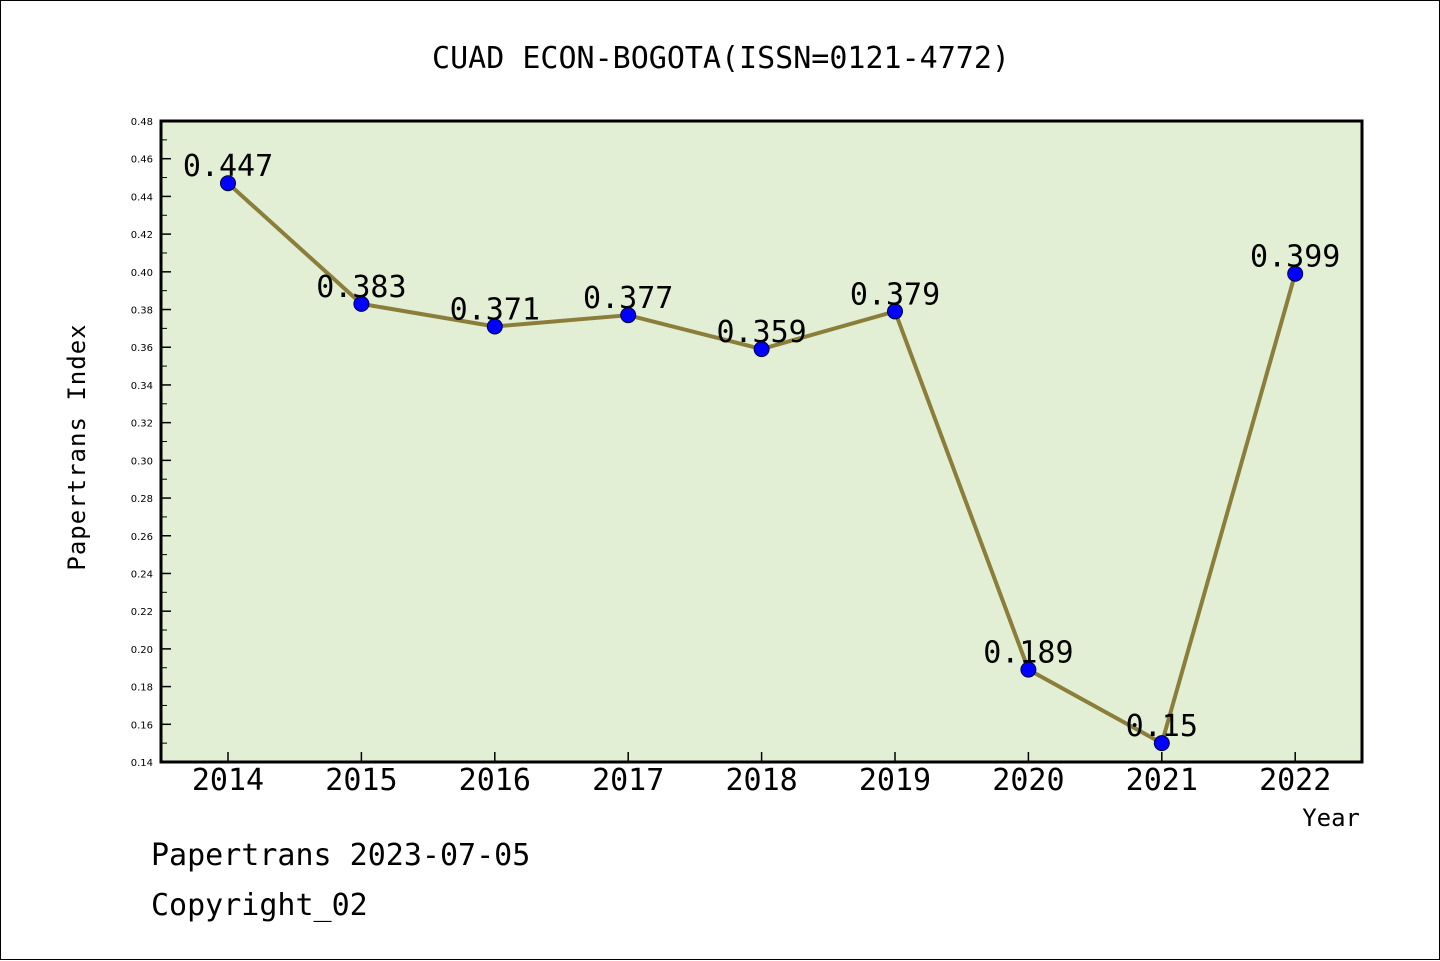  I want to click on x-tick-label: 2019, so click(895, 780).